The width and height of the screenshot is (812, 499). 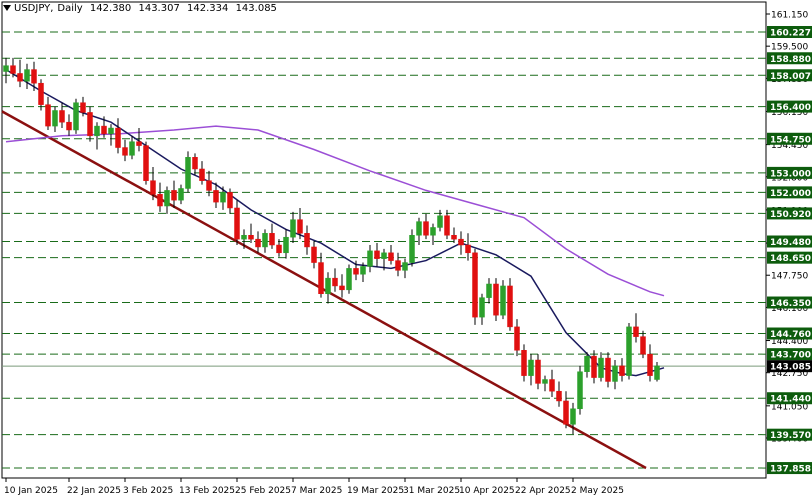 What do you see at coordinates (597, 491) in the screenshot?
I see `x-tick-label: 2 May 2025` at bounding box center [597, 491].